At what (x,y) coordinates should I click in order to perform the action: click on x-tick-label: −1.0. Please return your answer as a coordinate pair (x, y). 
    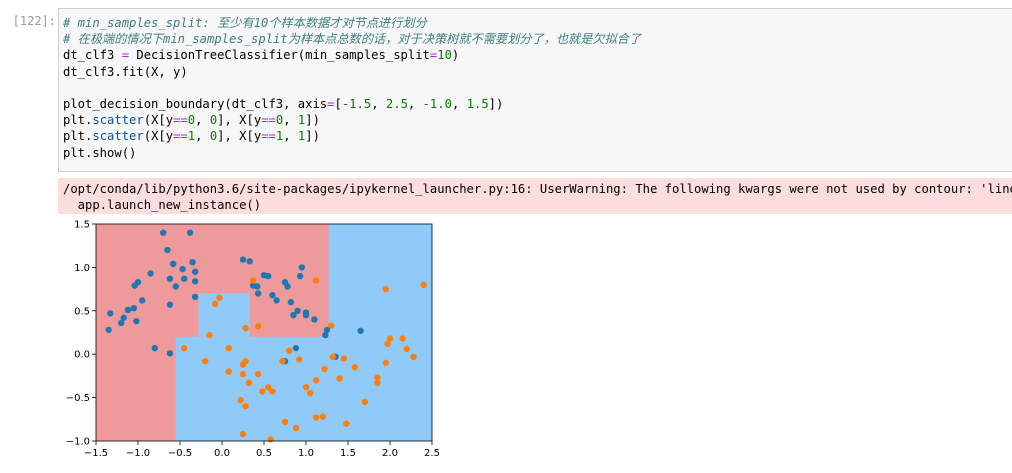
    Looking at the image, I should click on (138, 453).